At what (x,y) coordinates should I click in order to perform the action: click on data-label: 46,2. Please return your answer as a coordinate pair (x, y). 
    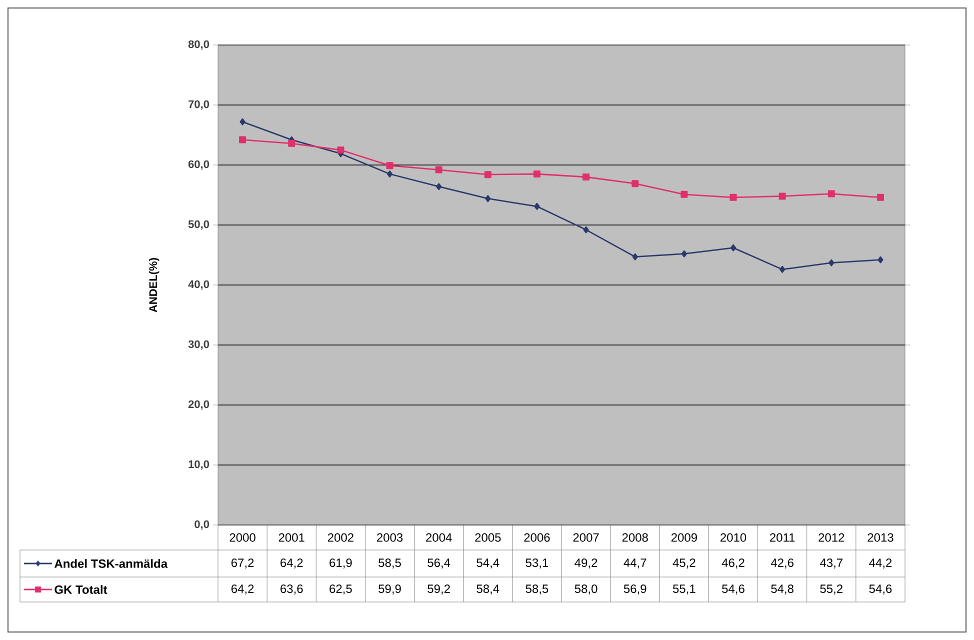
    Looking at the image, I should click on (733, 563).